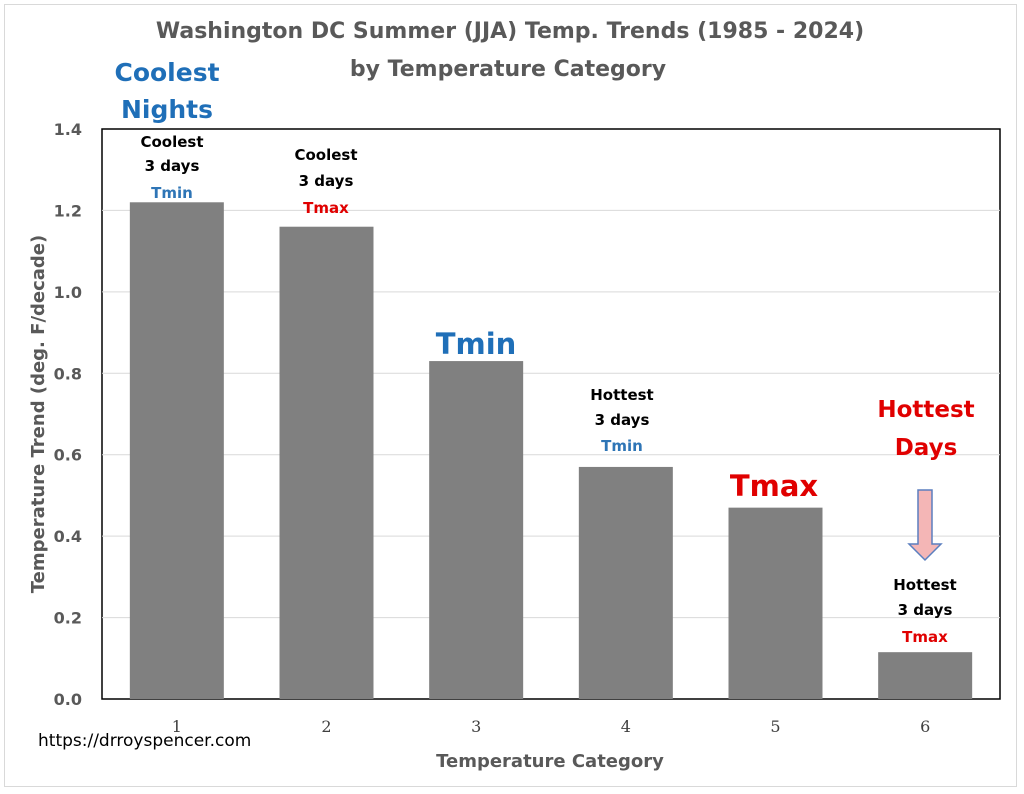 The image size is (1024, 794). What do you see at coordinates (774, 486) in the screenshot?
I see `bar5-label: Tmax` at bounding box center [774, 486].